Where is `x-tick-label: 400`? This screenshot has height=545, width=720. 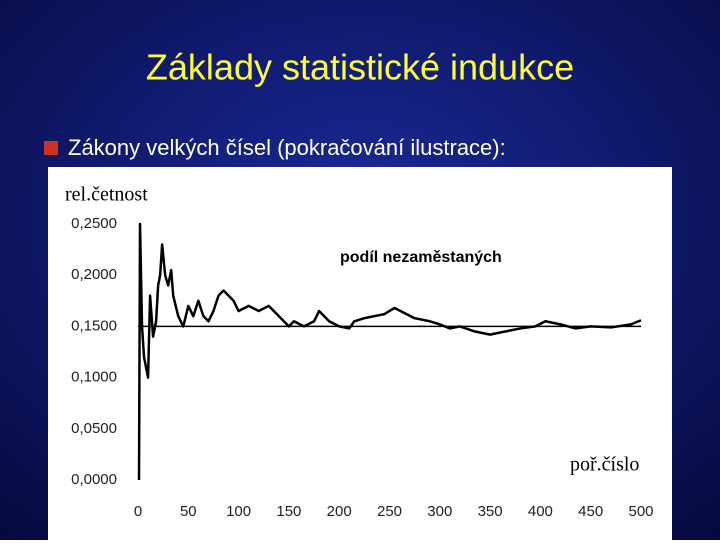 x-tick-label: 400 is located at coordinates (540, 511).